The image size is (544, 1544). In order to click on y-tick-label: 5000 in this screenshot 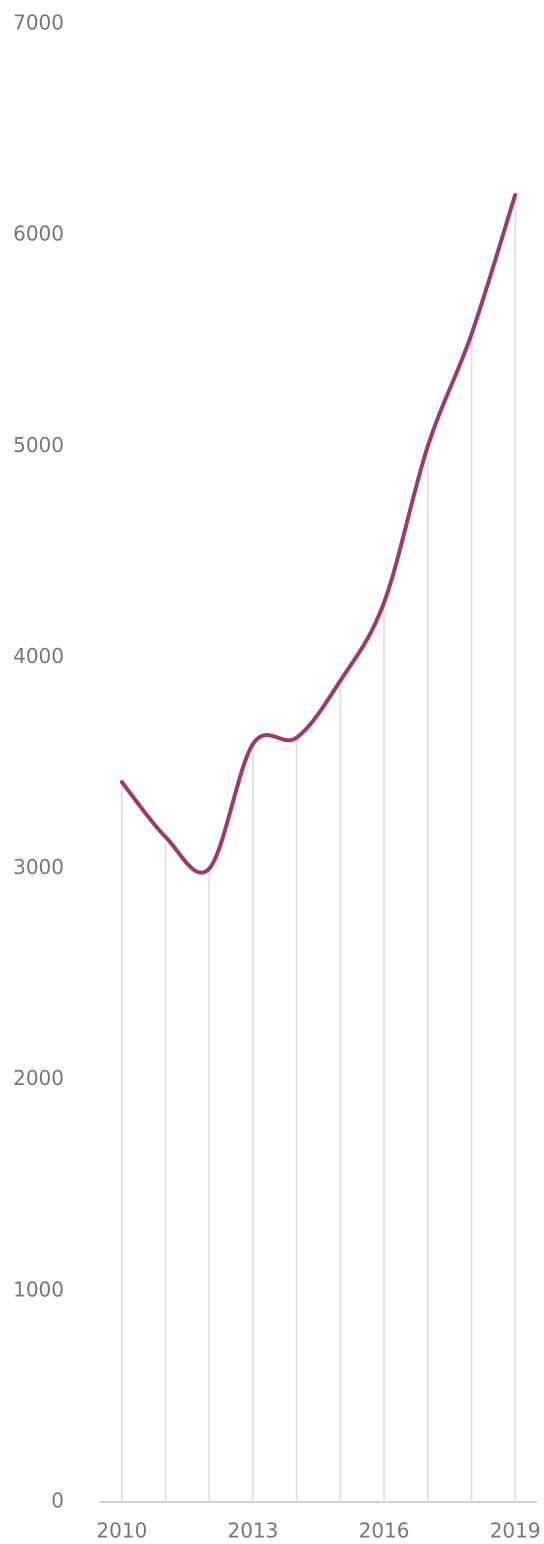, I will do `click(38, 445)`.